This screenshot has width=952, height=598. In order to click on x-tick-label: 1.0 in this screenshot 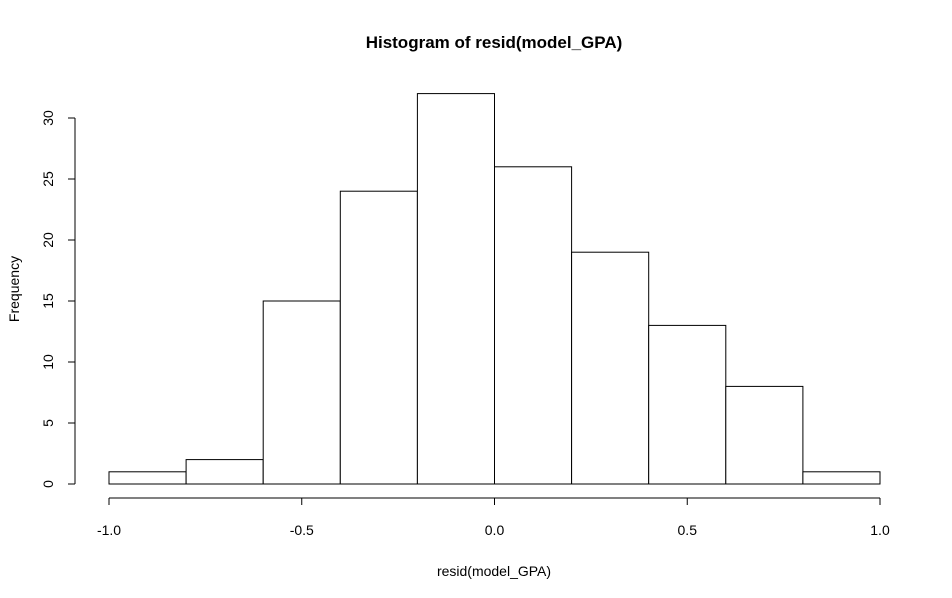, I will do `click(880, 530)`.